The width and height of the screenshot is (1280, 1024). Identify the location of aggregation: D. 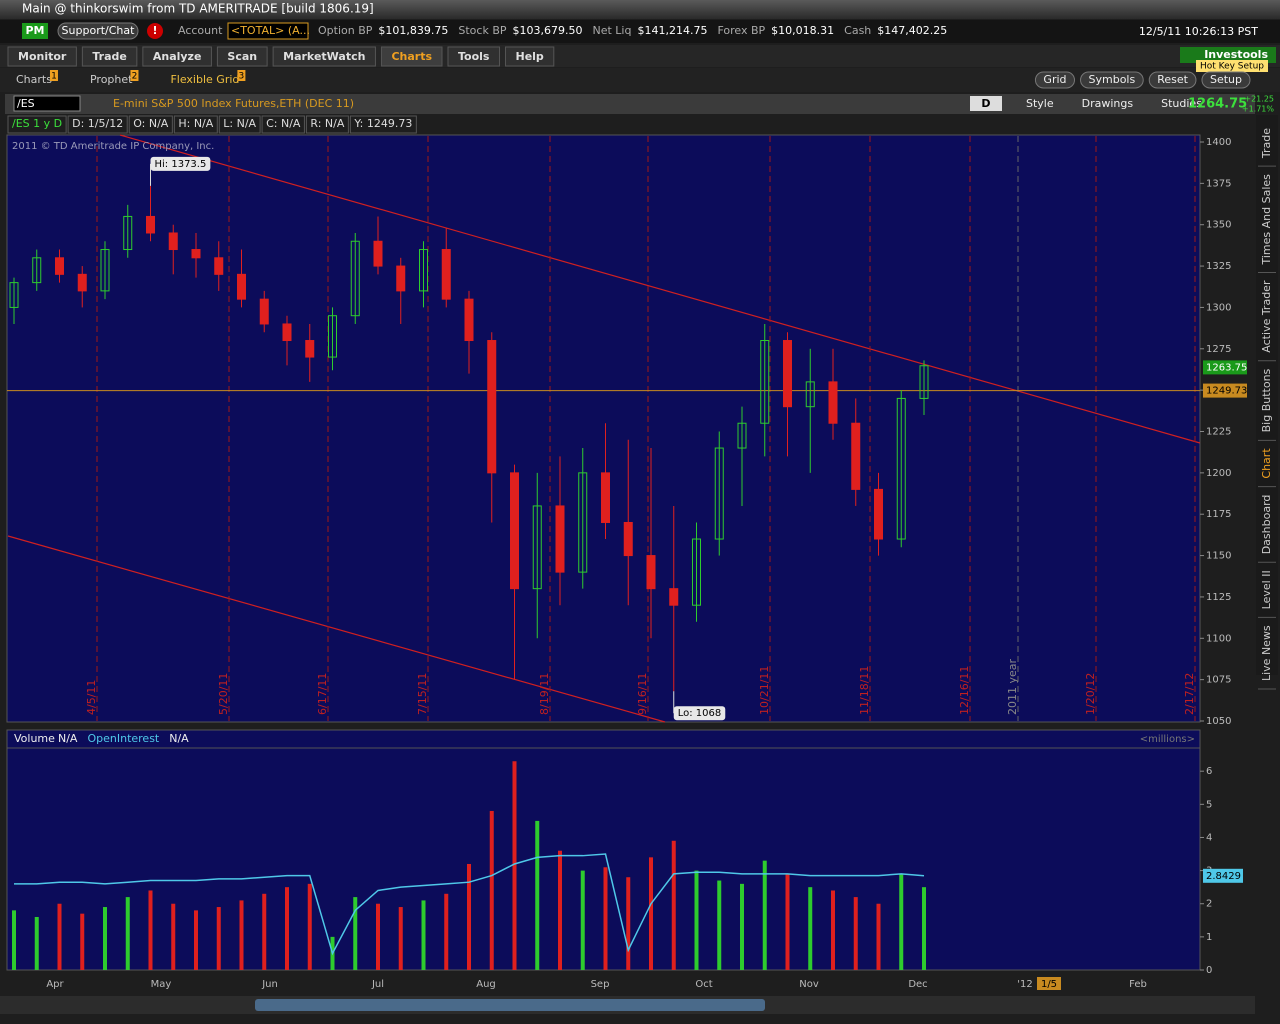
(985, 103).